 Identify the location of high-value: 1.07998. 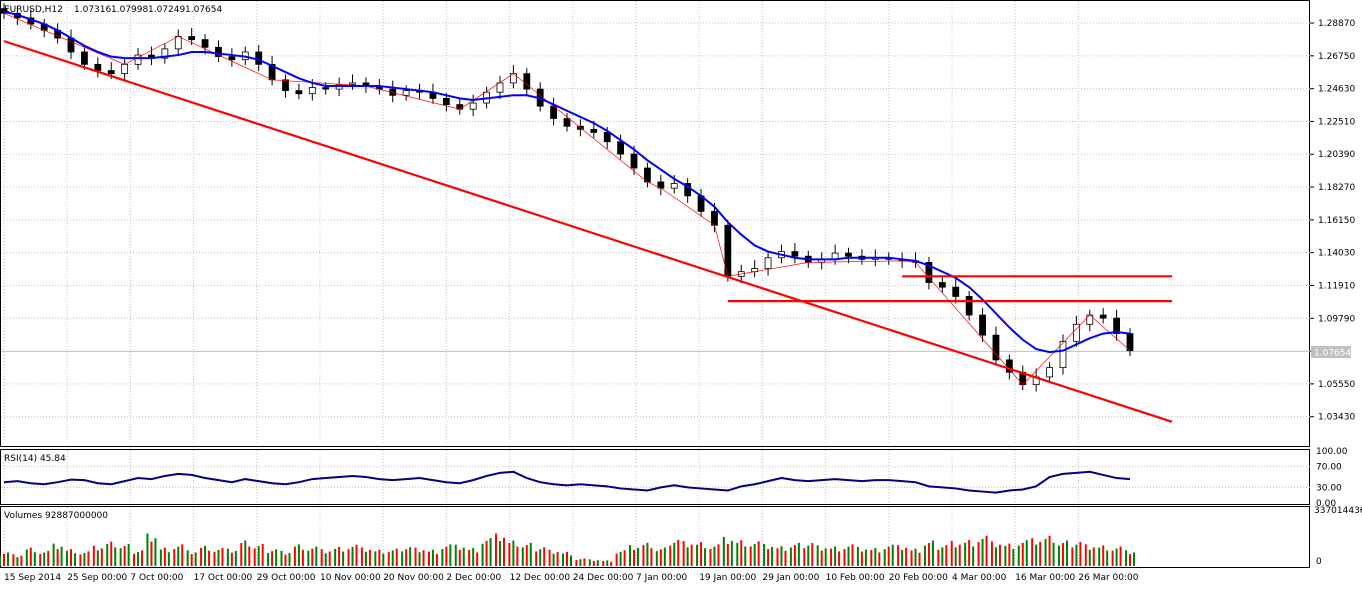
(129, 10).